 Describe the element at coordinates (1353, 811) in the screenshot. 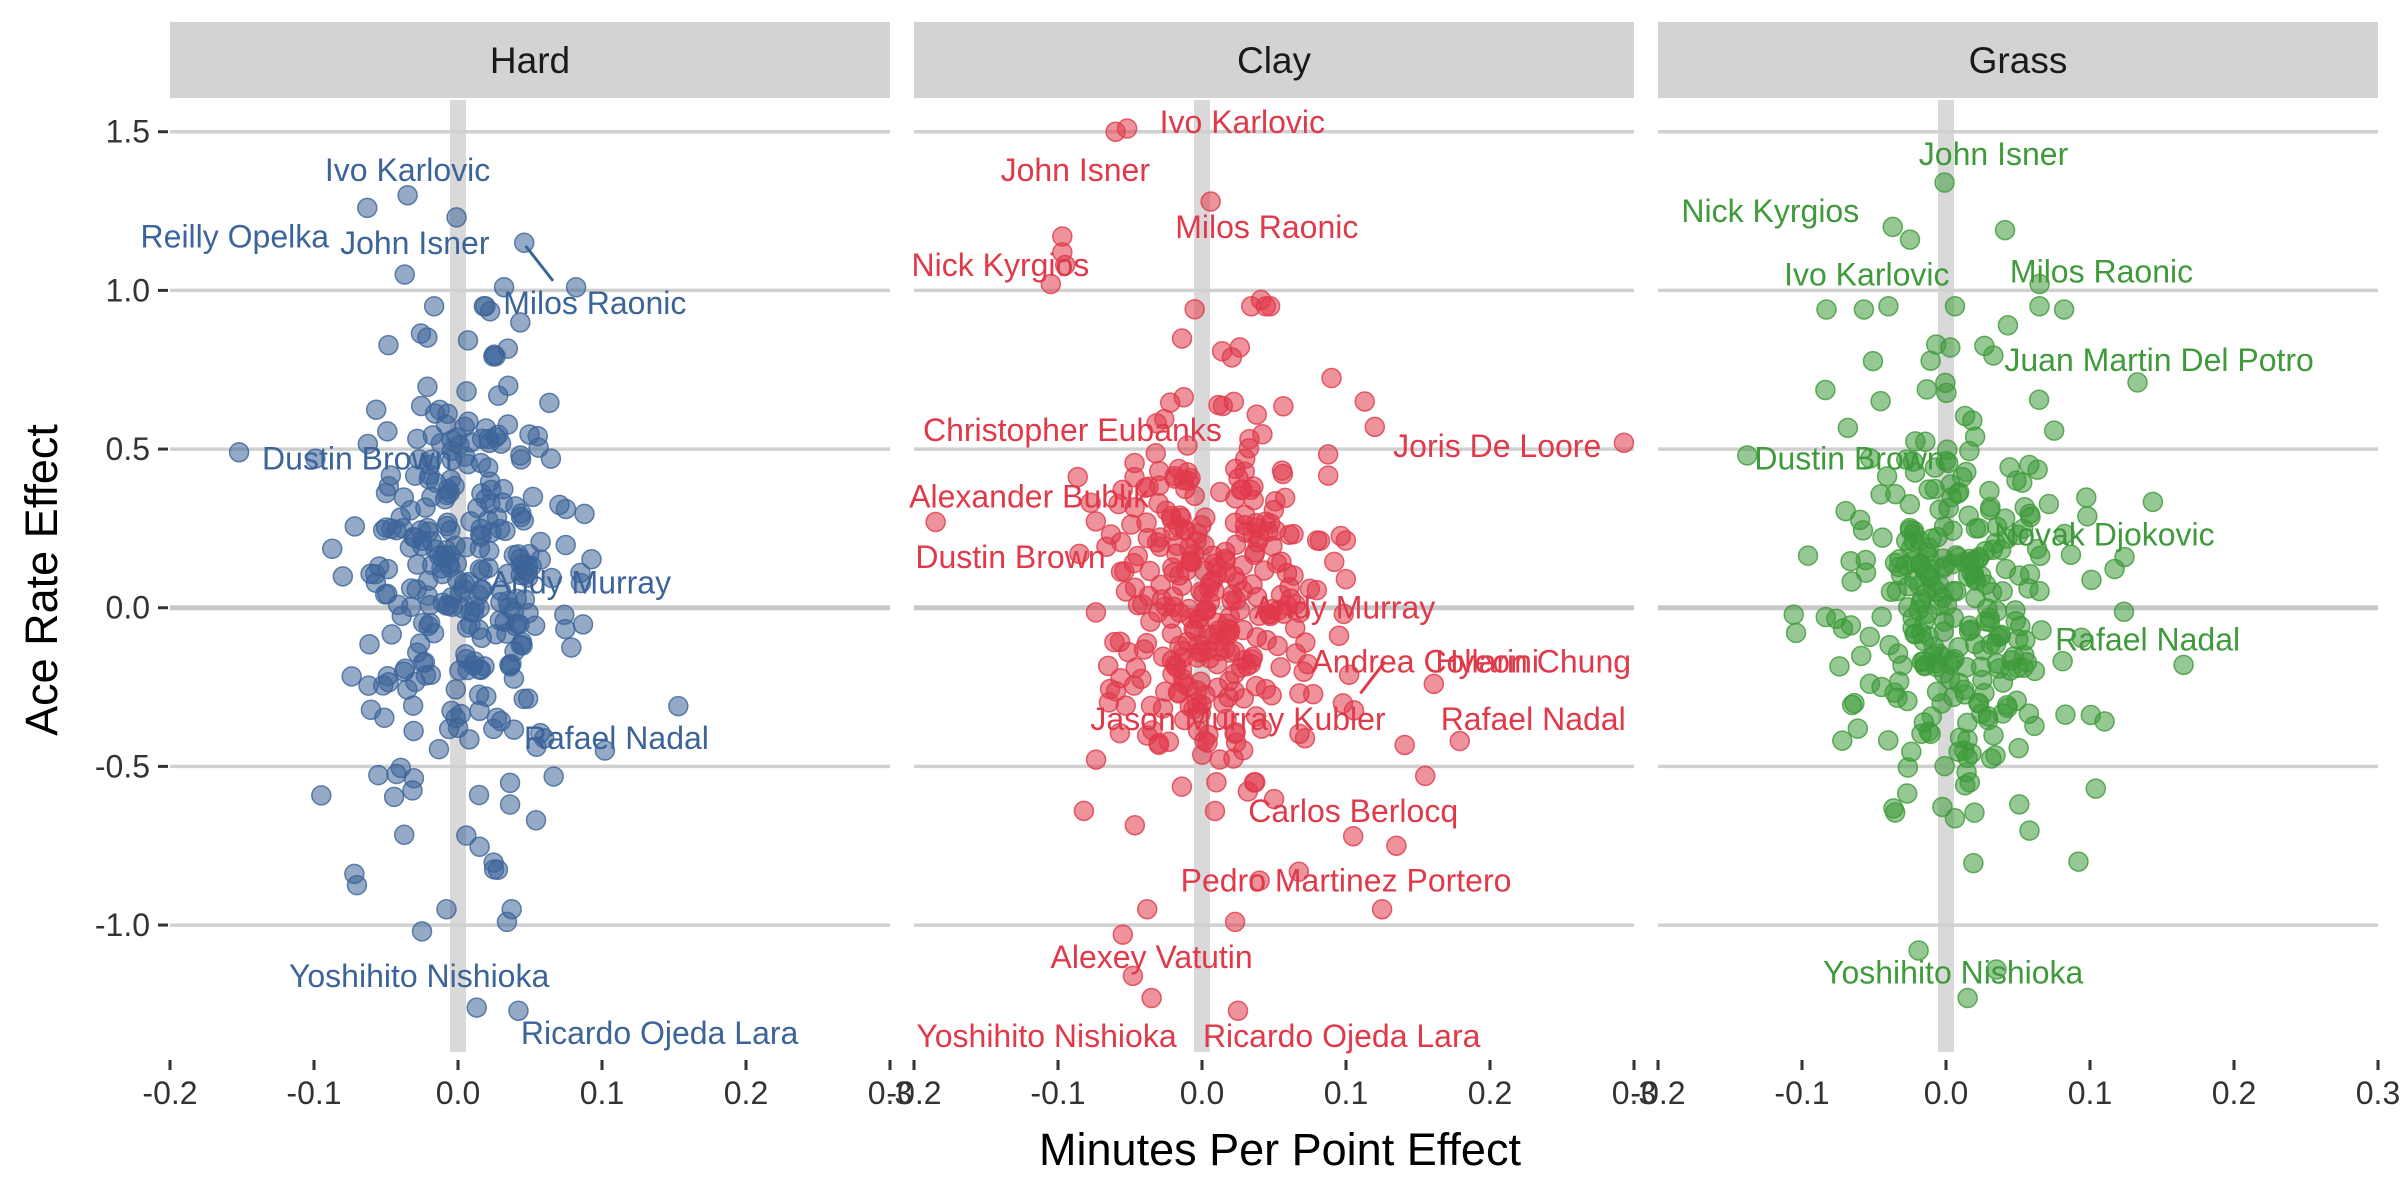

I see `point-label: Carlos Berlocq` at that location.